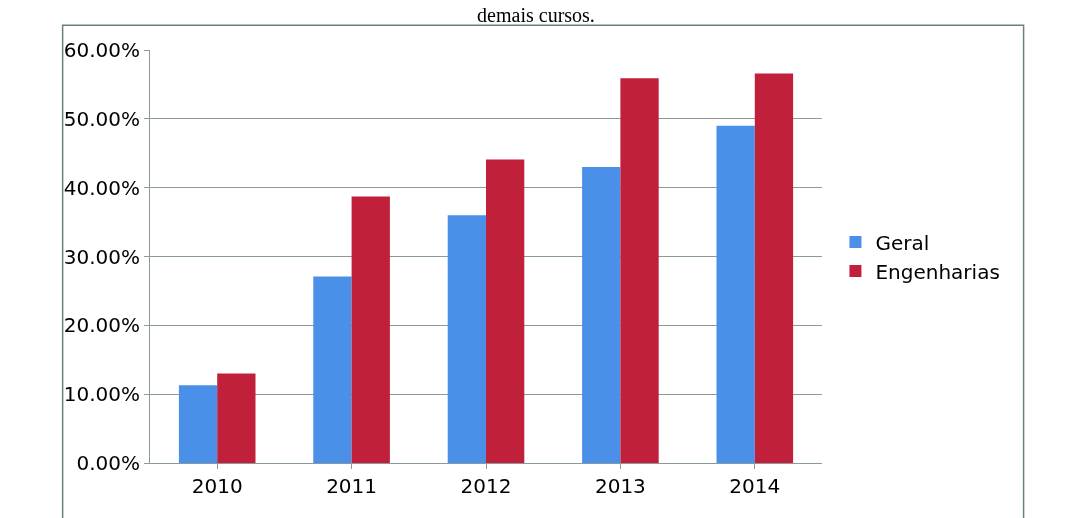 Image resolution: width=1072 pixels, height=518 pixels. What do you see at coordinates (352, 486) in the screenshot?
I see `x-tick-label: 2011` at bounding box center [352, 486].